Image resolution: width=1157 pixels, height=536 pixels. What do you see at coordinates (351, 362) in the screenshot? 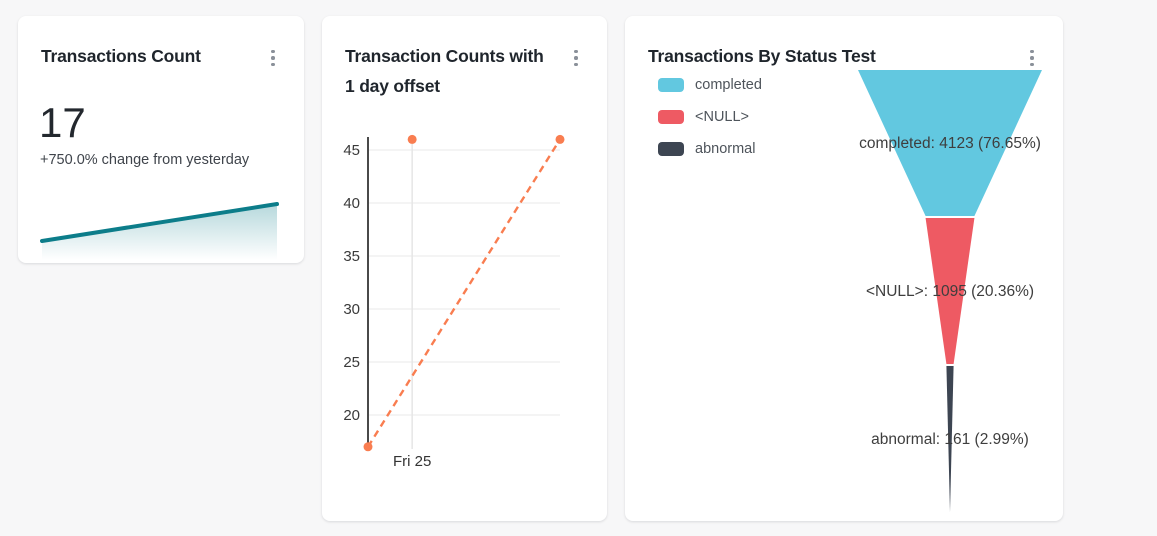
I see `y-tick-label: 25` at bounding box center [351, 362].